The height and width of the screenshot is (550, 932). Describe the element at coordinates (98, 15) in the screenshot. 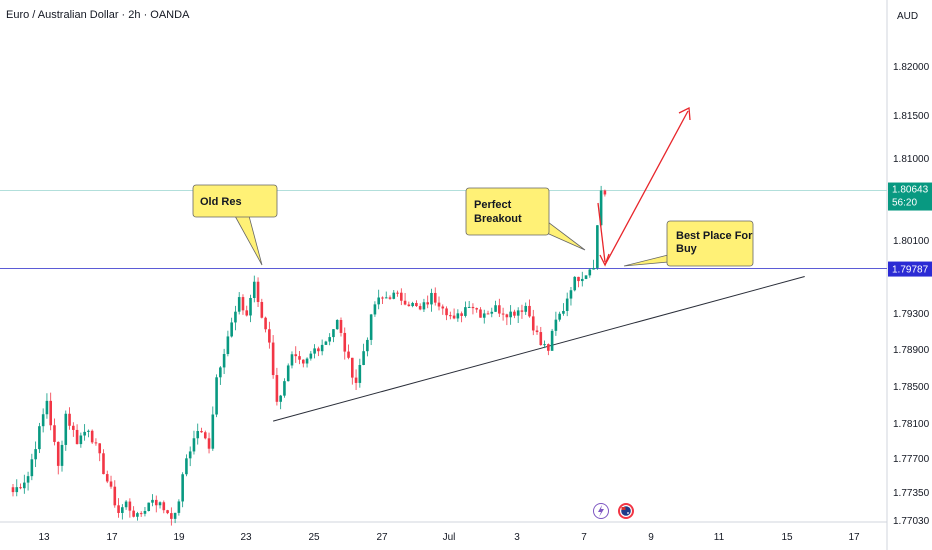

I see `symbol-title: Euro / Australian Dollar · 2h · OANDA` at that location.